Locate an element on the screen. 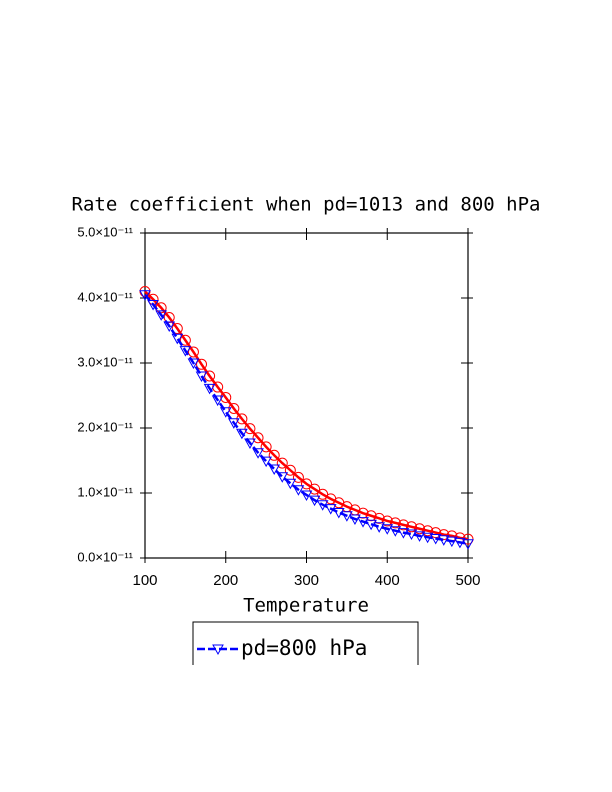 Image resolution: width=612 pixels, height=792 pixels. y-tick-label: 2.0×10⁻¹¹ is located at coordinates (105, 426).